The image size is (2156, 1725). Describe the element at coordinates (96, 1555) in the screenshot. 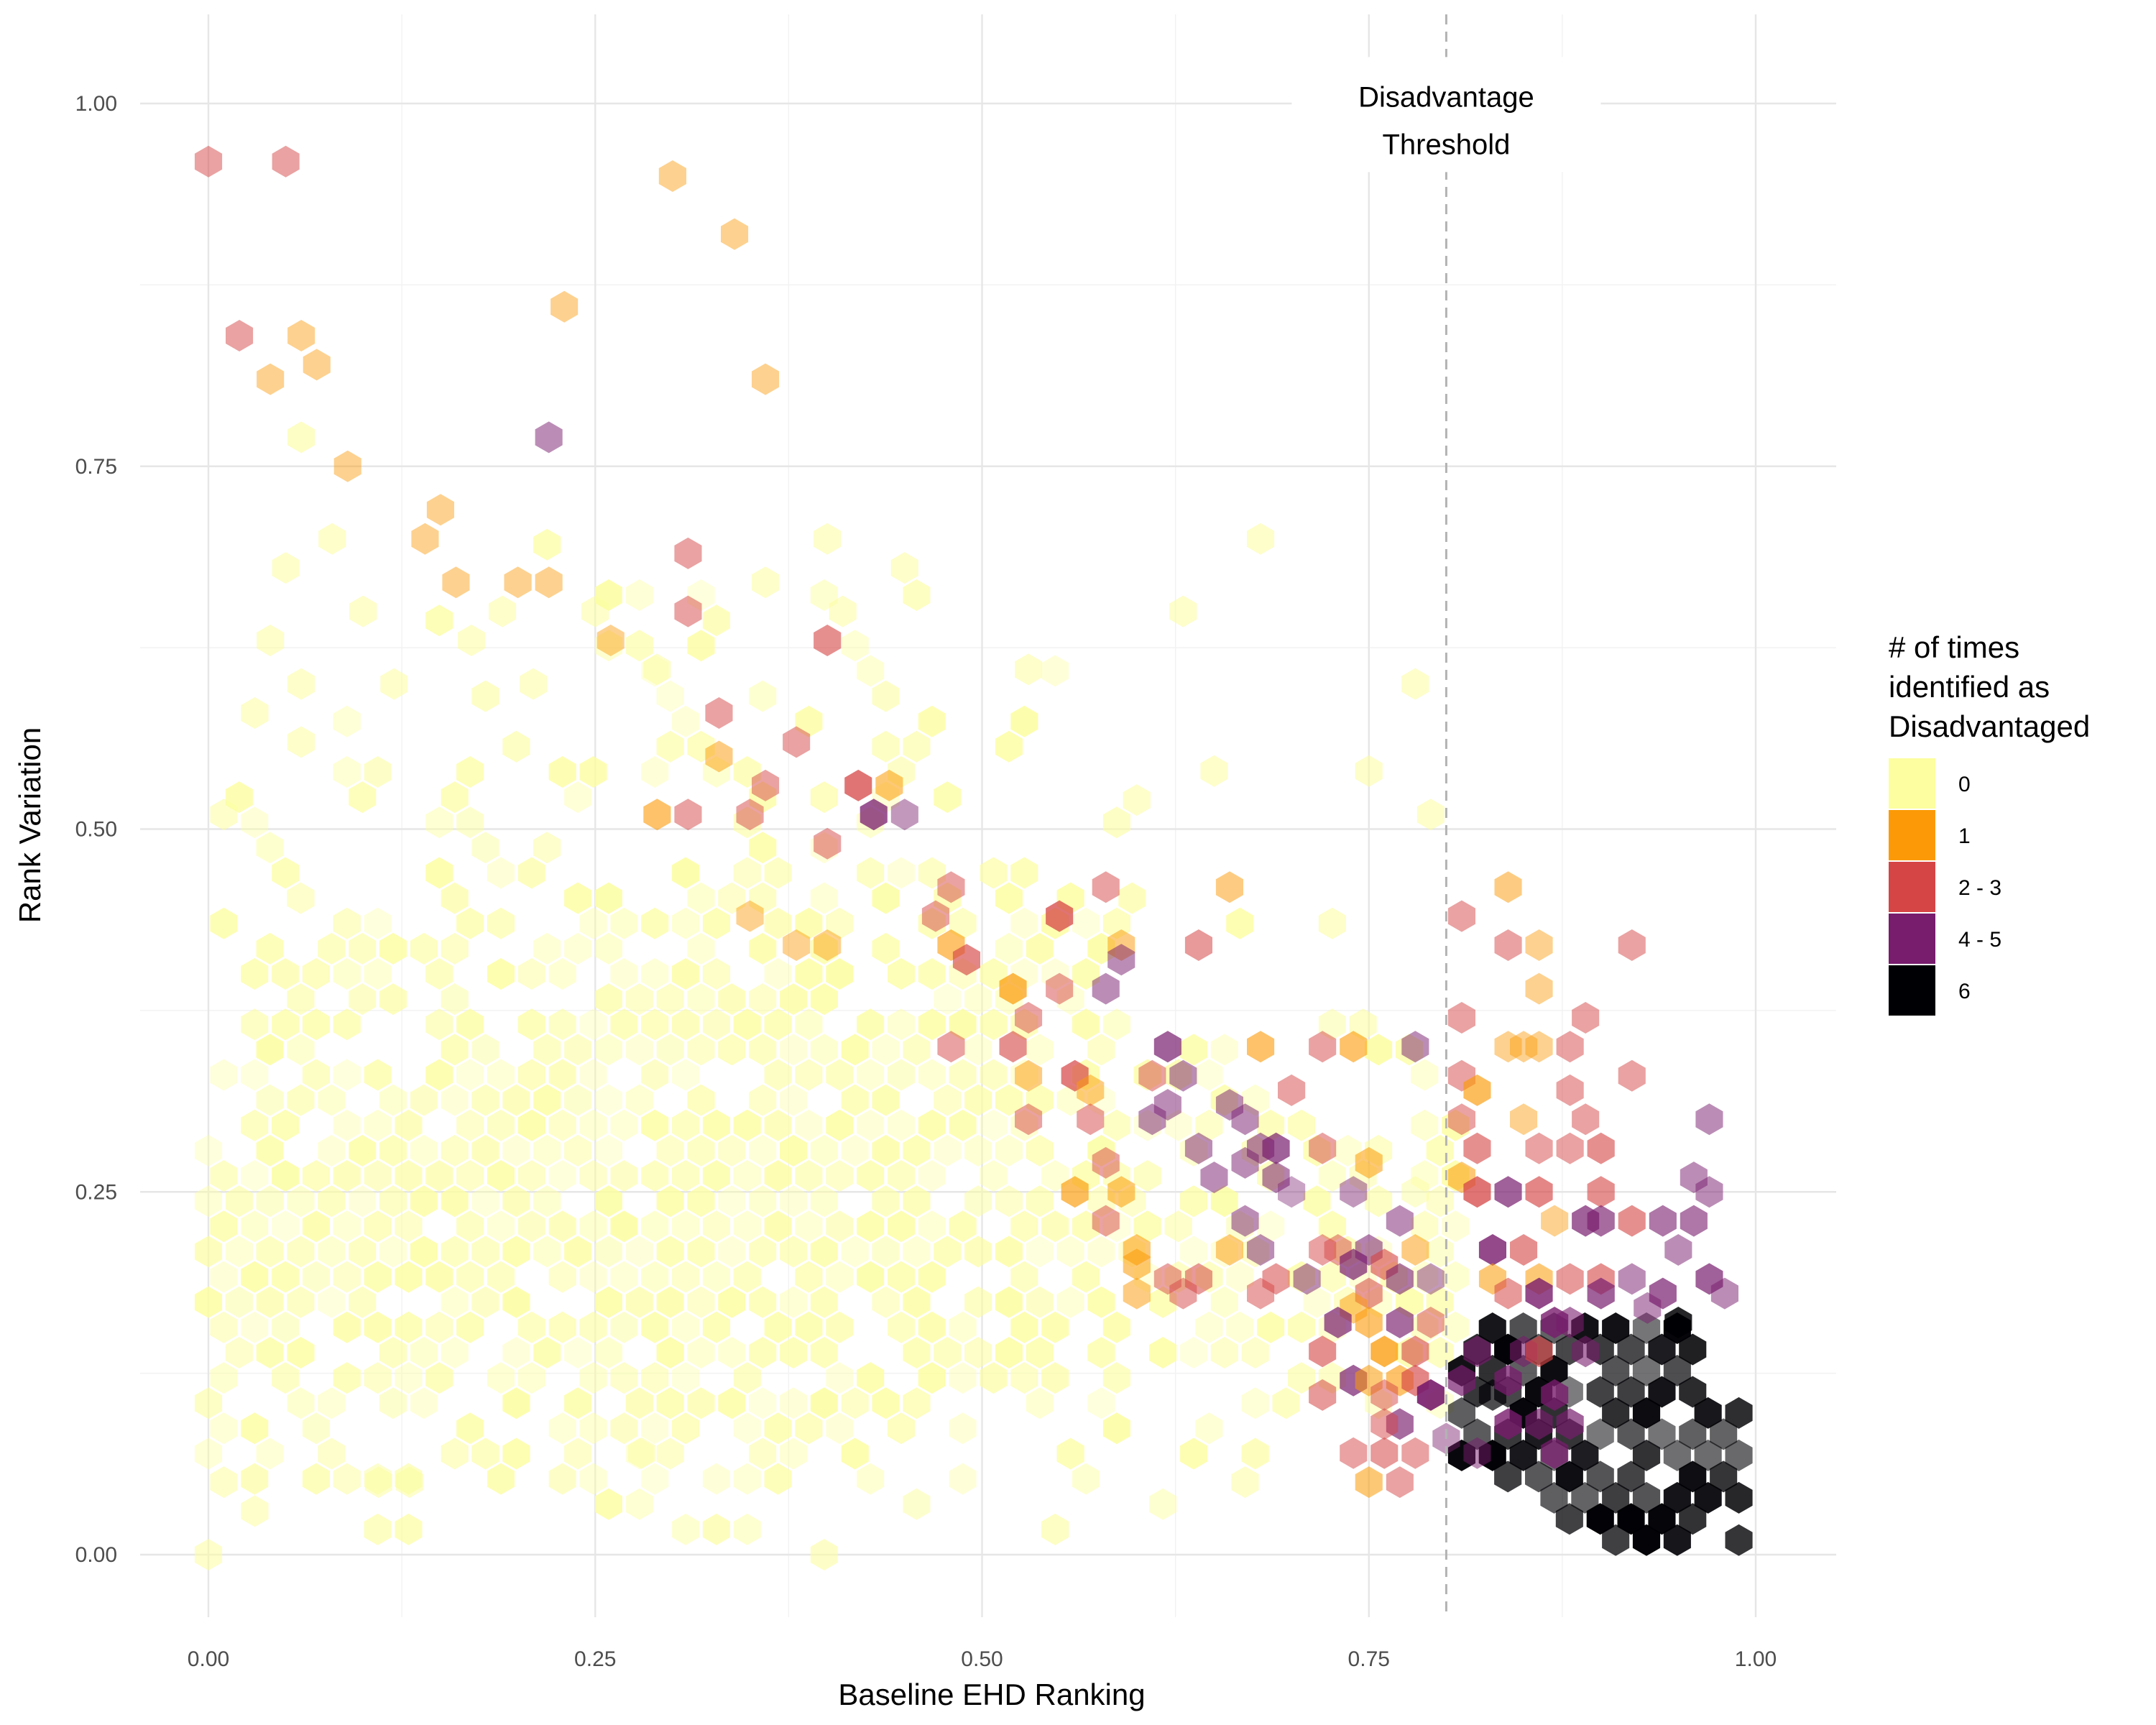

I see `y-tick-label: 0.00` at that location.